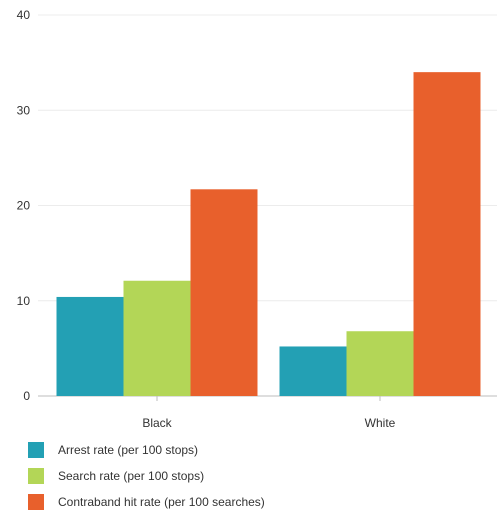 This screenshot has width=500, height=518. Describe the element at coordinates (24, 301) in the screenshot. I see `y-tick-label-10: 10` at that location.